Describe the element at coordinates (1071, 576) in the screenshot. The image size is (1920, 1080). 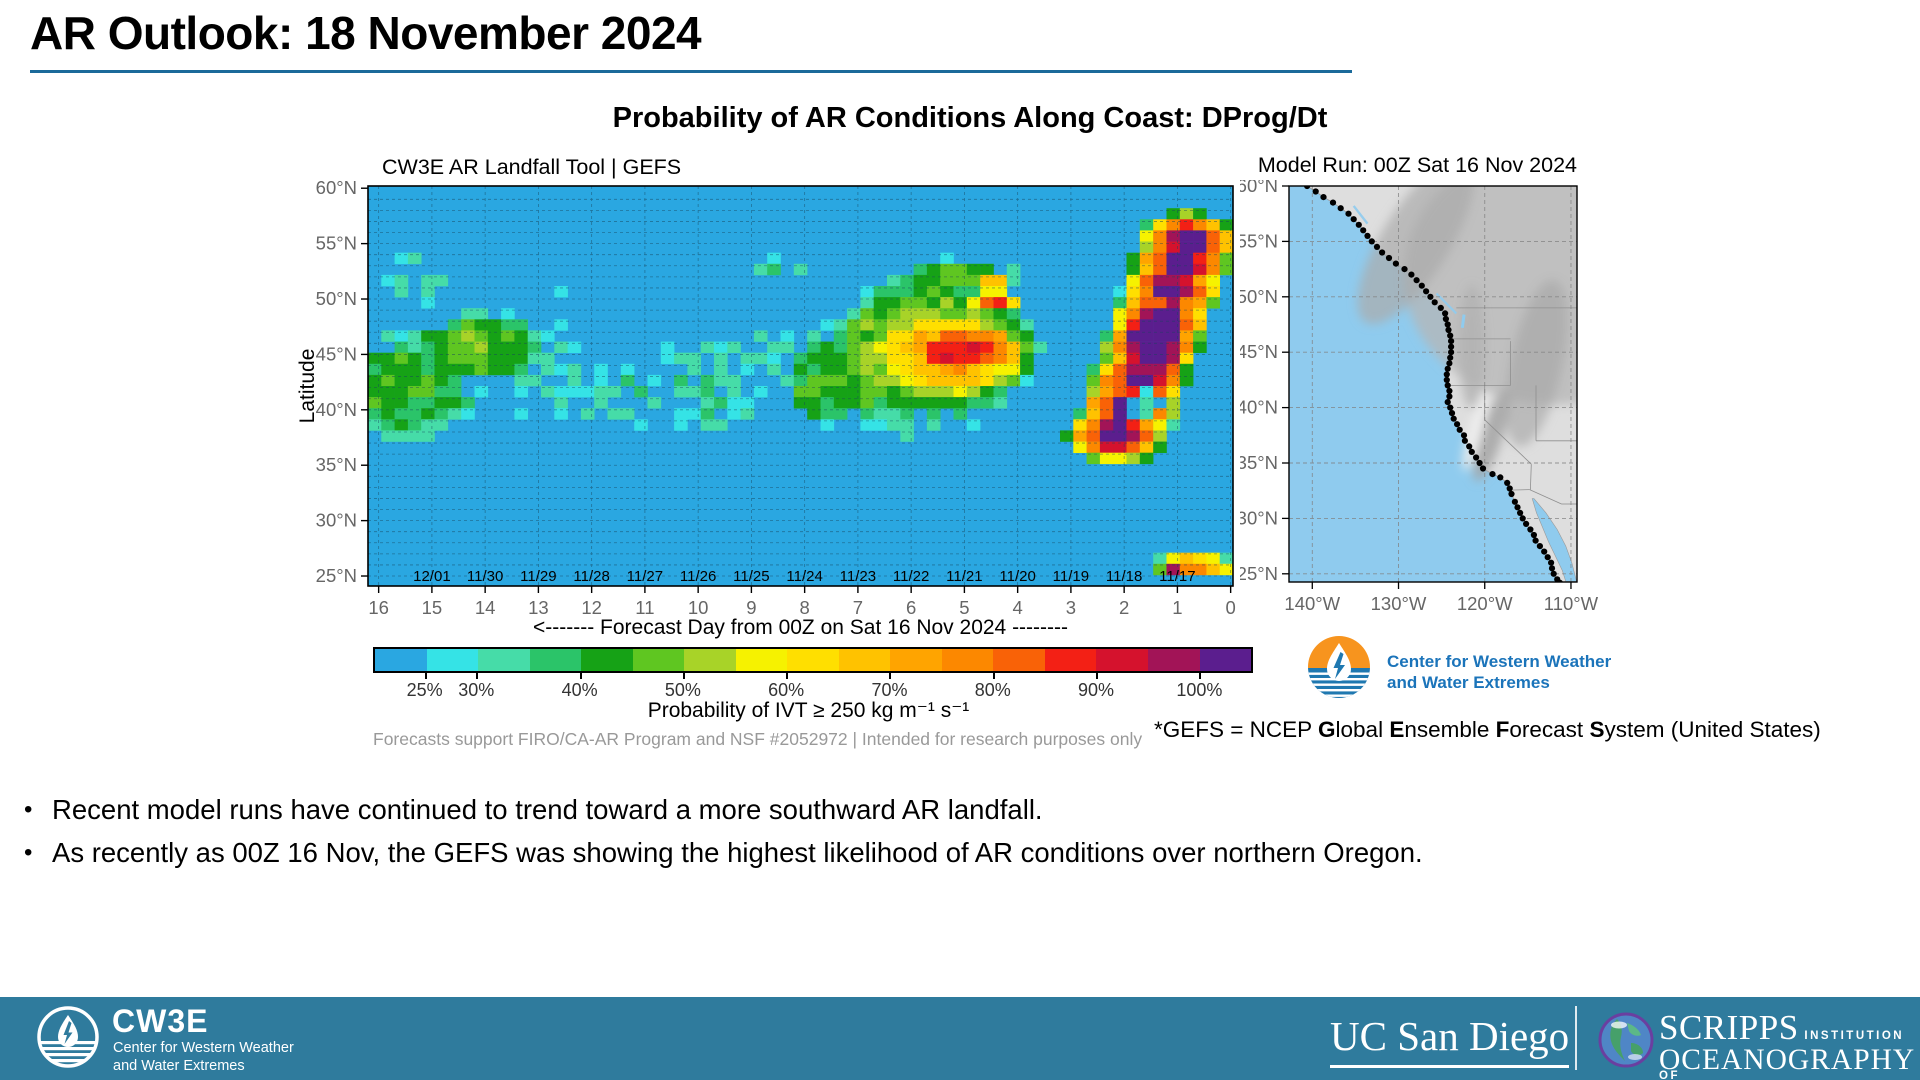
I see `svg-text: 11/19` at that location.